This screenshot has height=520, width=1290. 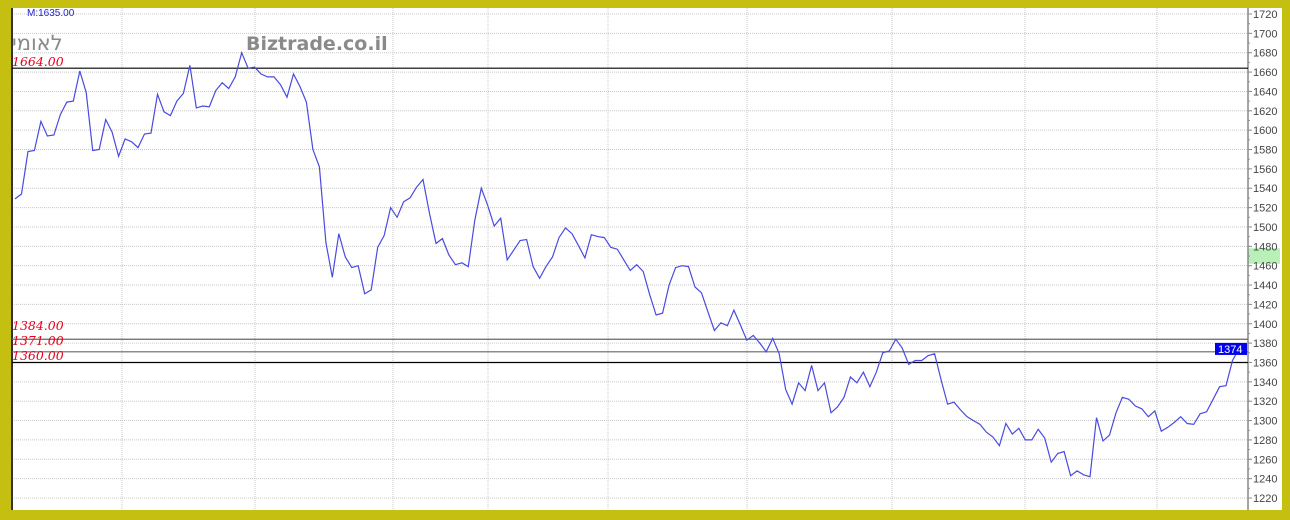 What do you see at coordinates (1265, 402) in the screenshot?
I see `y-tick-label: 1320` at bounding box center [1265, 402].